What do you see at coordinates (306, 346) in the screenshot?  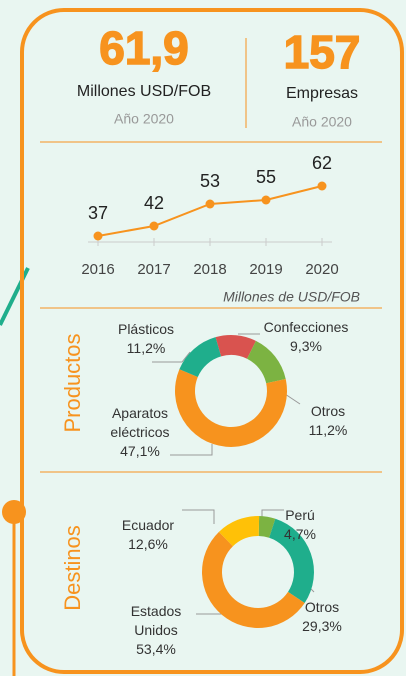 I see `segment-value: 9,3%` at bounding box center [306, 346].